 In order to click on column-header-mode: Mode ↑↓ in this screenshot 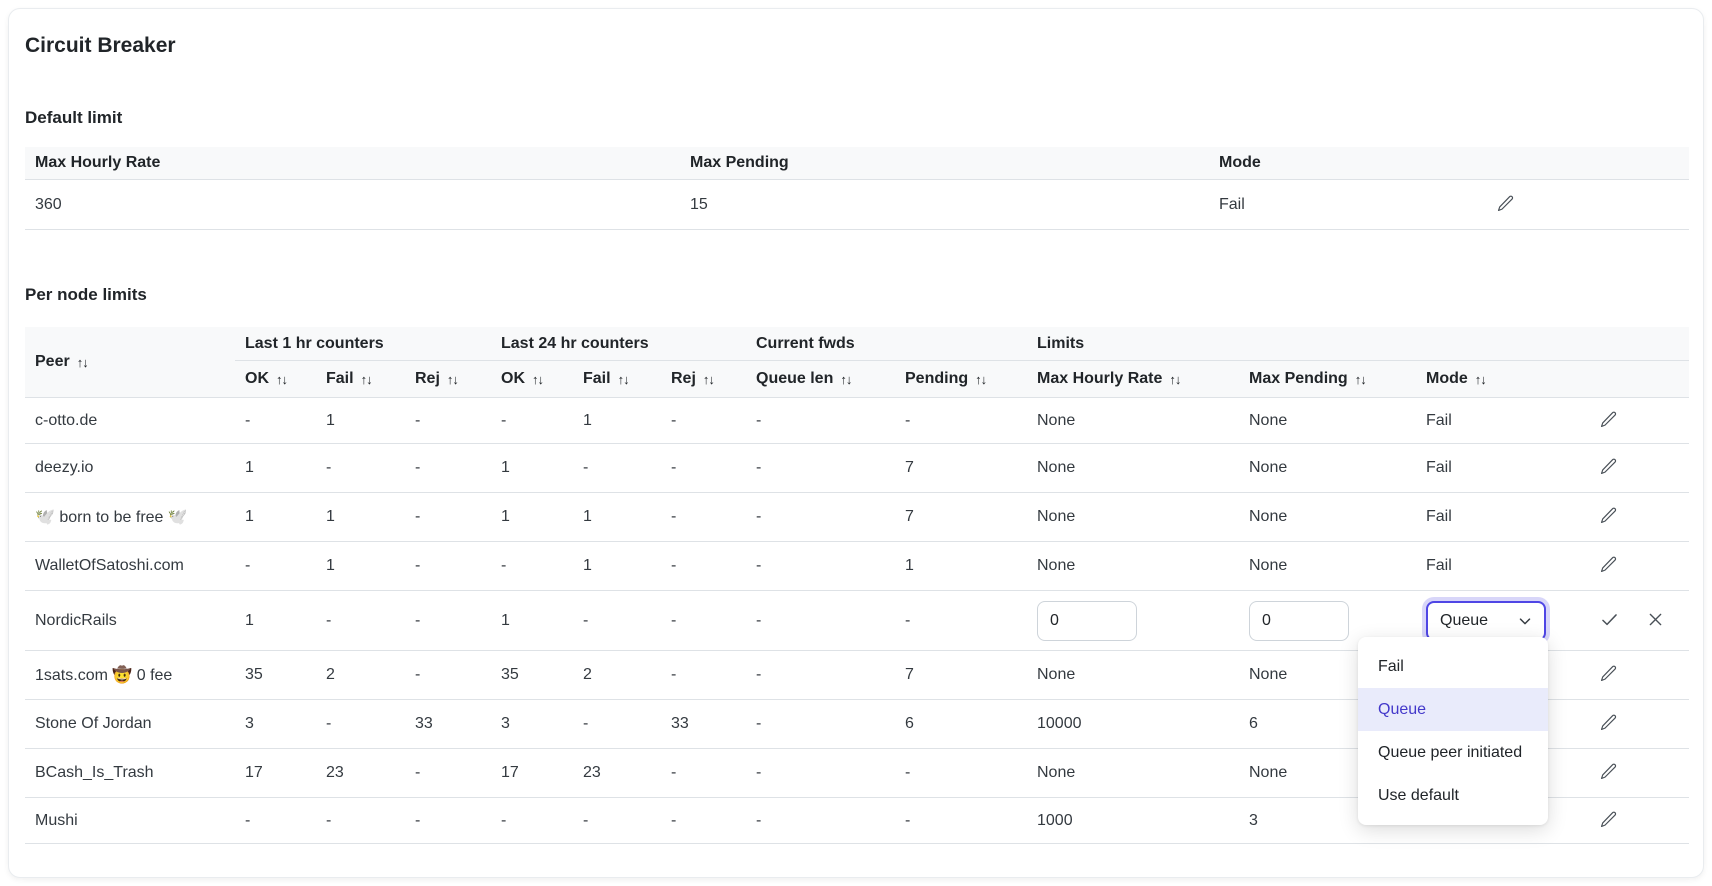, I will do `click(1456, 378)`.